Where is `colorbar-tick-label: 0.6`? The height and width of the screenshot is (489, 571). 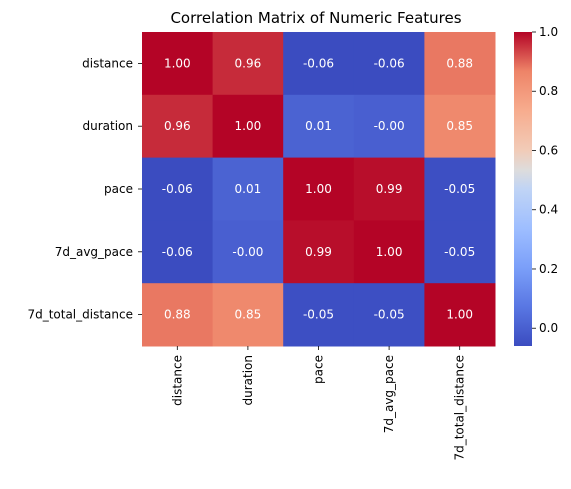
colorbar-tick-label: 0.6 is located at coordinates (548, 150).